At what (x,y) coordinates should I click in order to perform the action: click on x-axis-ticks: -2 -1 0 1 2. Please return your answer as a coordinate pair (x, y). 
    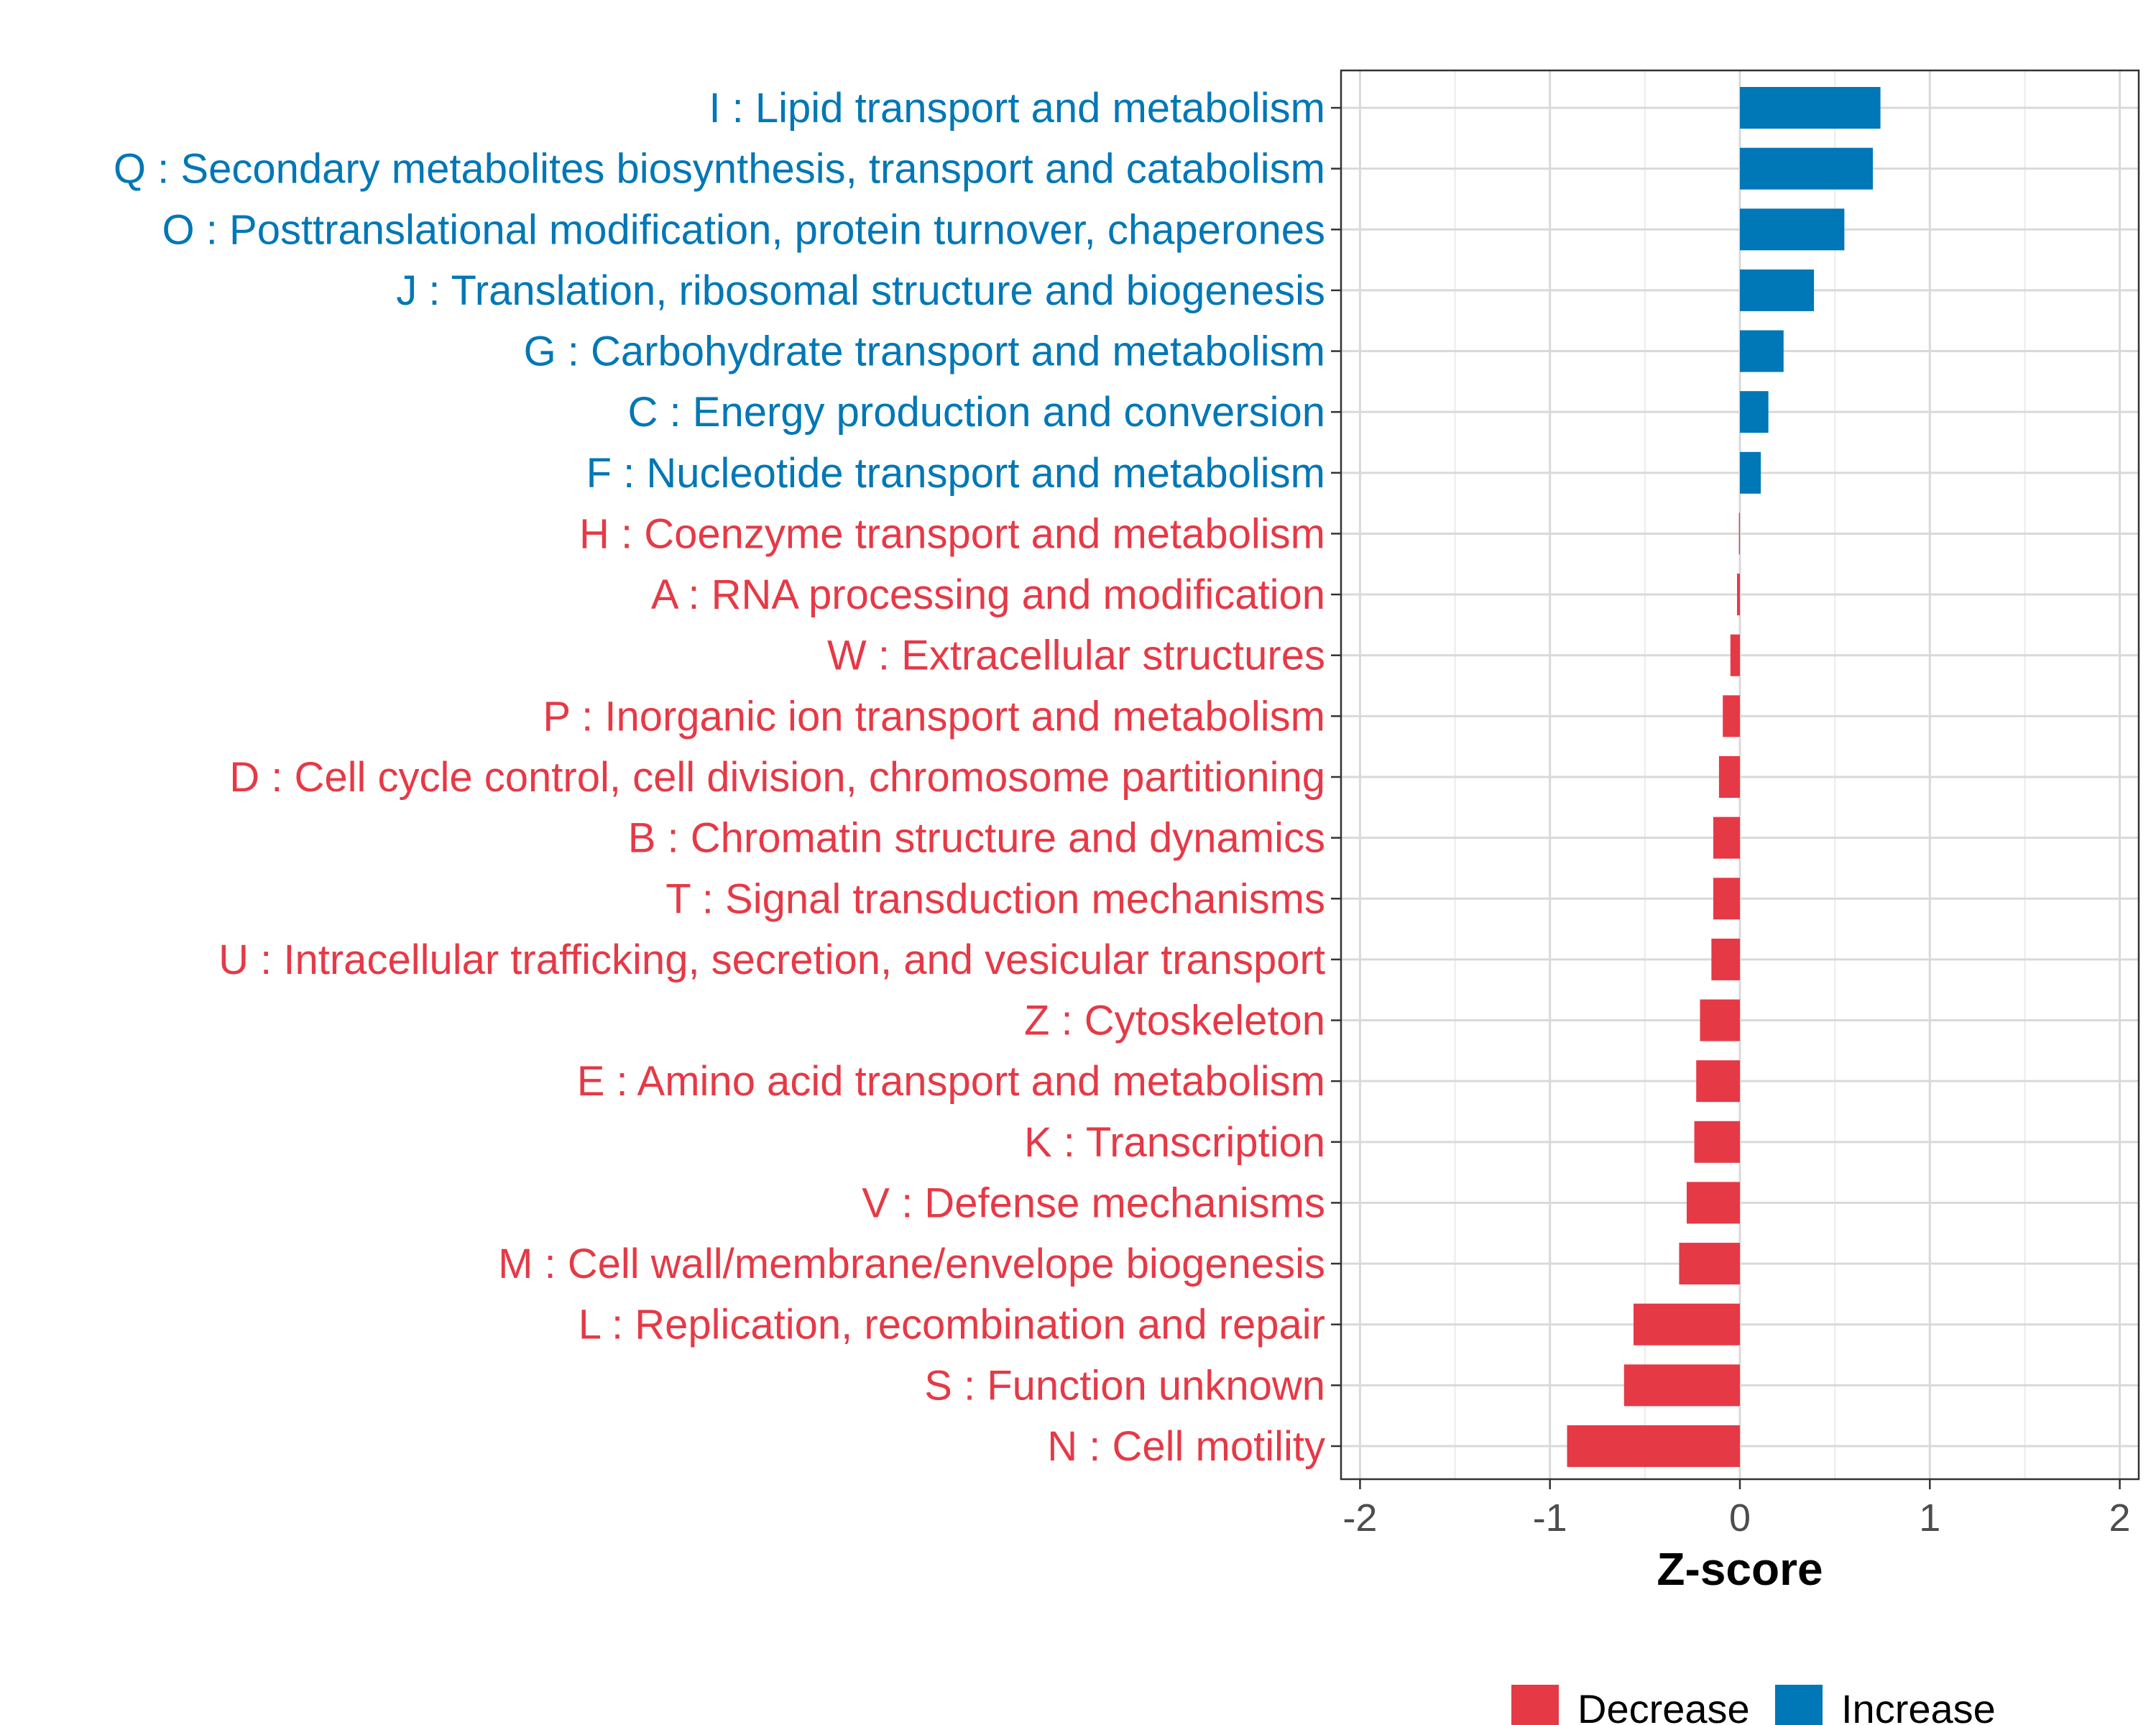
    Looking at the image, I should click on (1737, 1509).